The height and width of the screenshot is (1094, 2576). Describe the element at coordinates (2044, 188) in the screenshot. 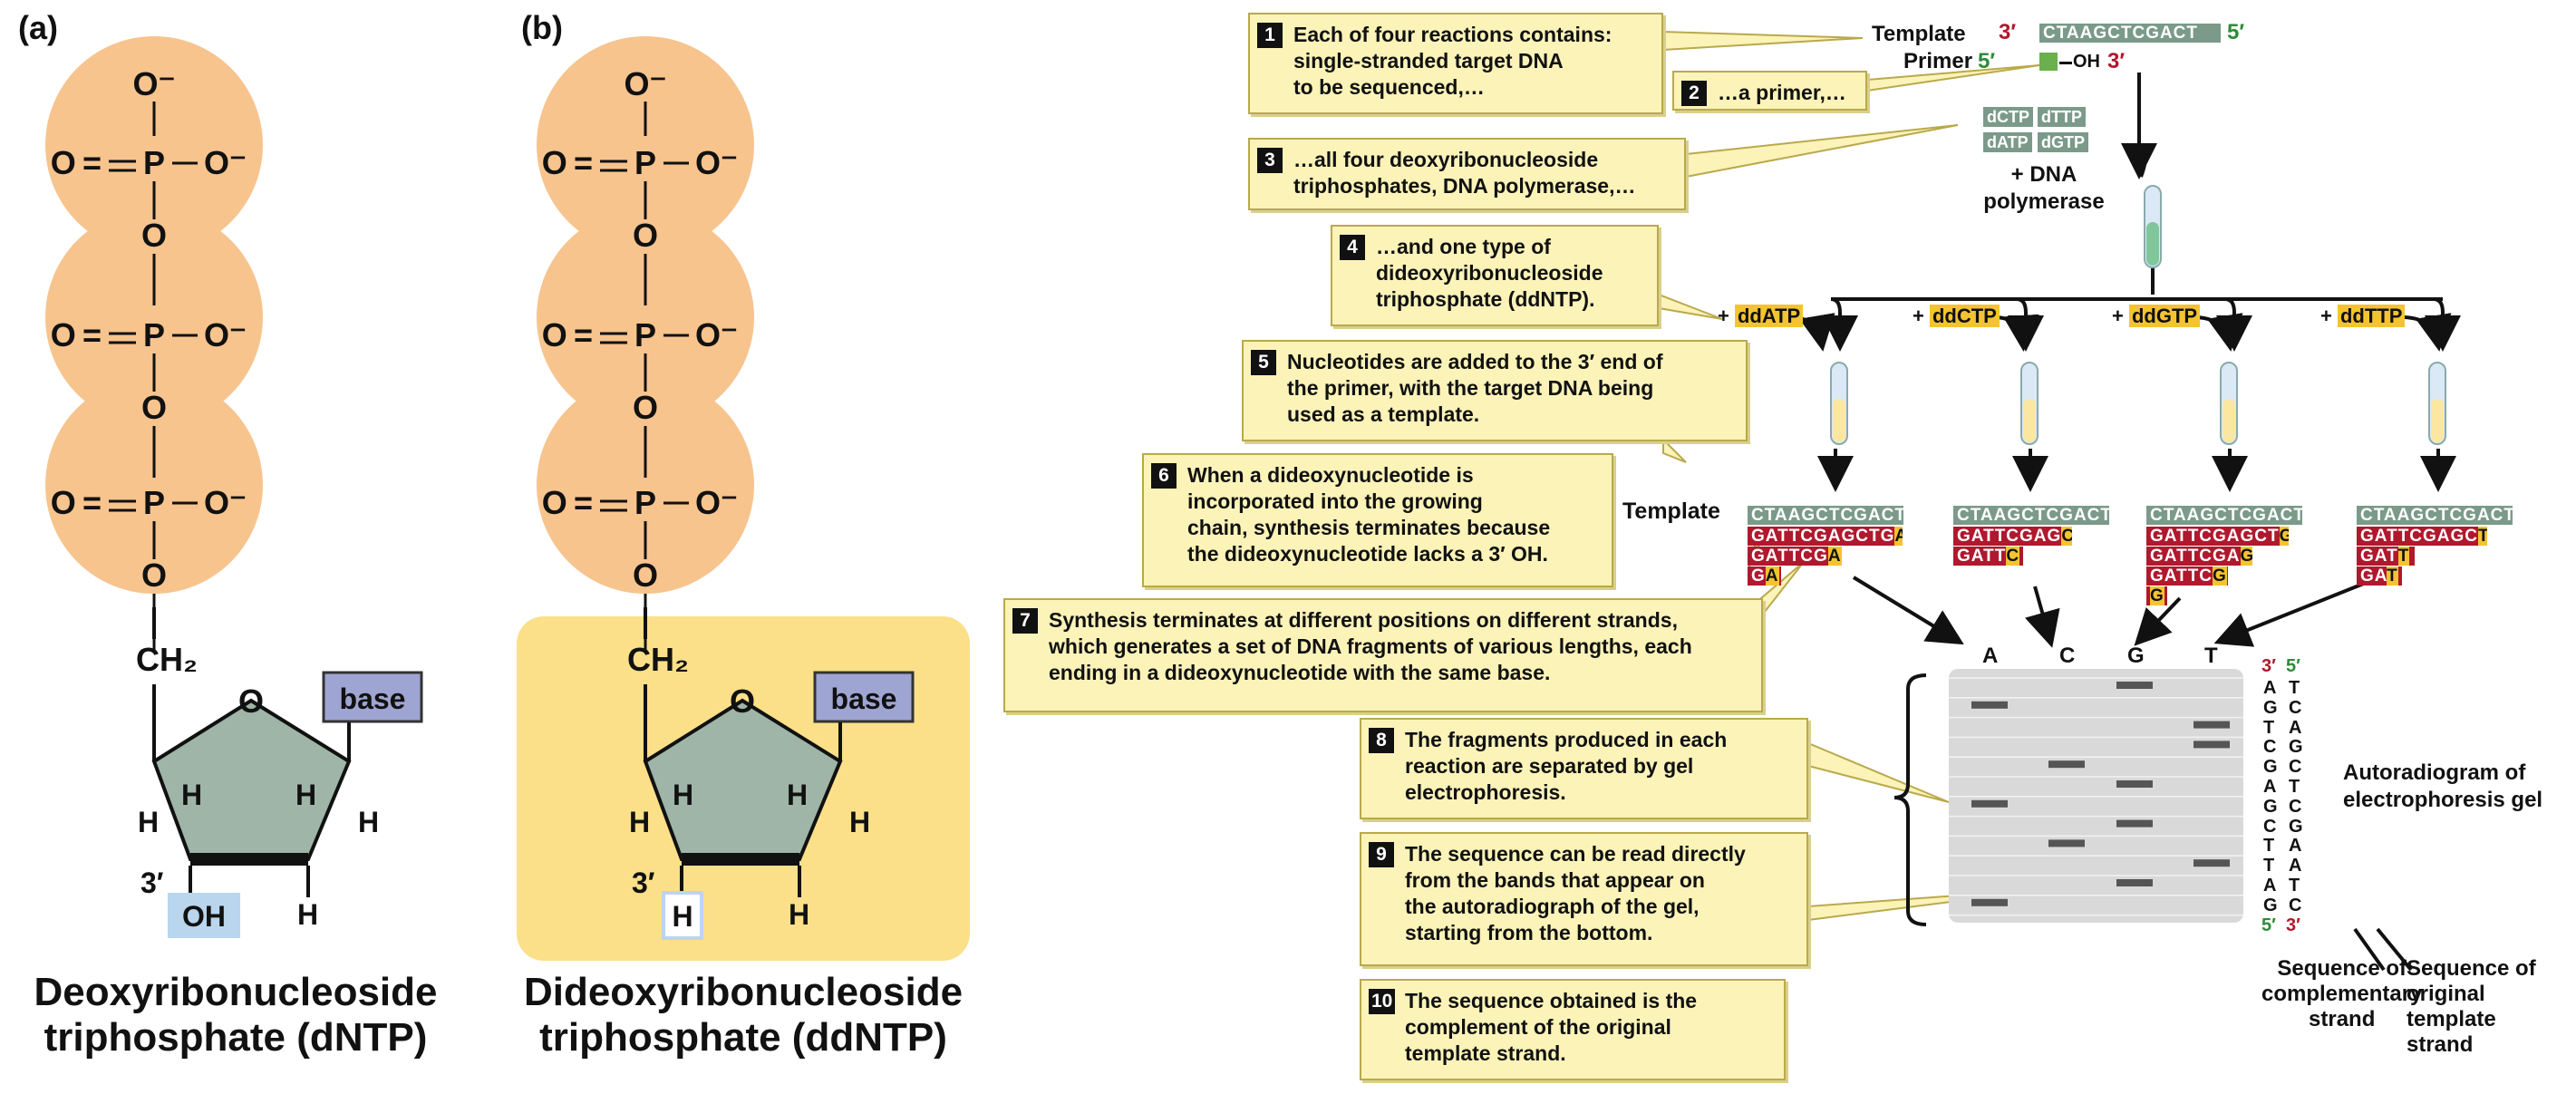

I see `dna-polymerase-label: + DNA polymerase` at that location.